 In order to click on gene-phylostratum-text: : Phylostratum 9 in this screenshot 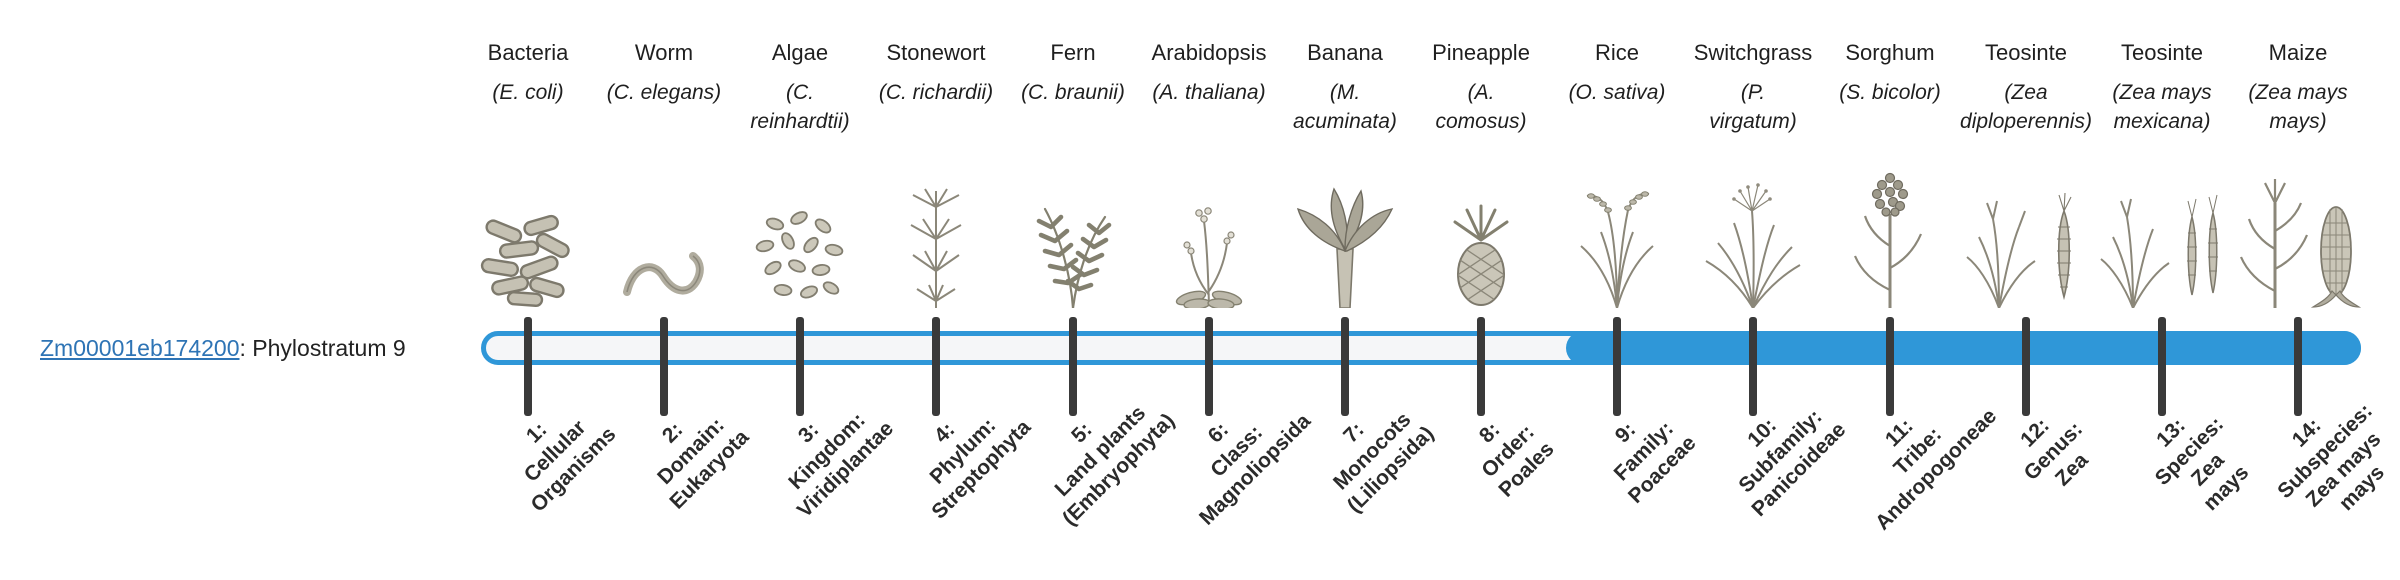, I will do `click(322, 348)`.